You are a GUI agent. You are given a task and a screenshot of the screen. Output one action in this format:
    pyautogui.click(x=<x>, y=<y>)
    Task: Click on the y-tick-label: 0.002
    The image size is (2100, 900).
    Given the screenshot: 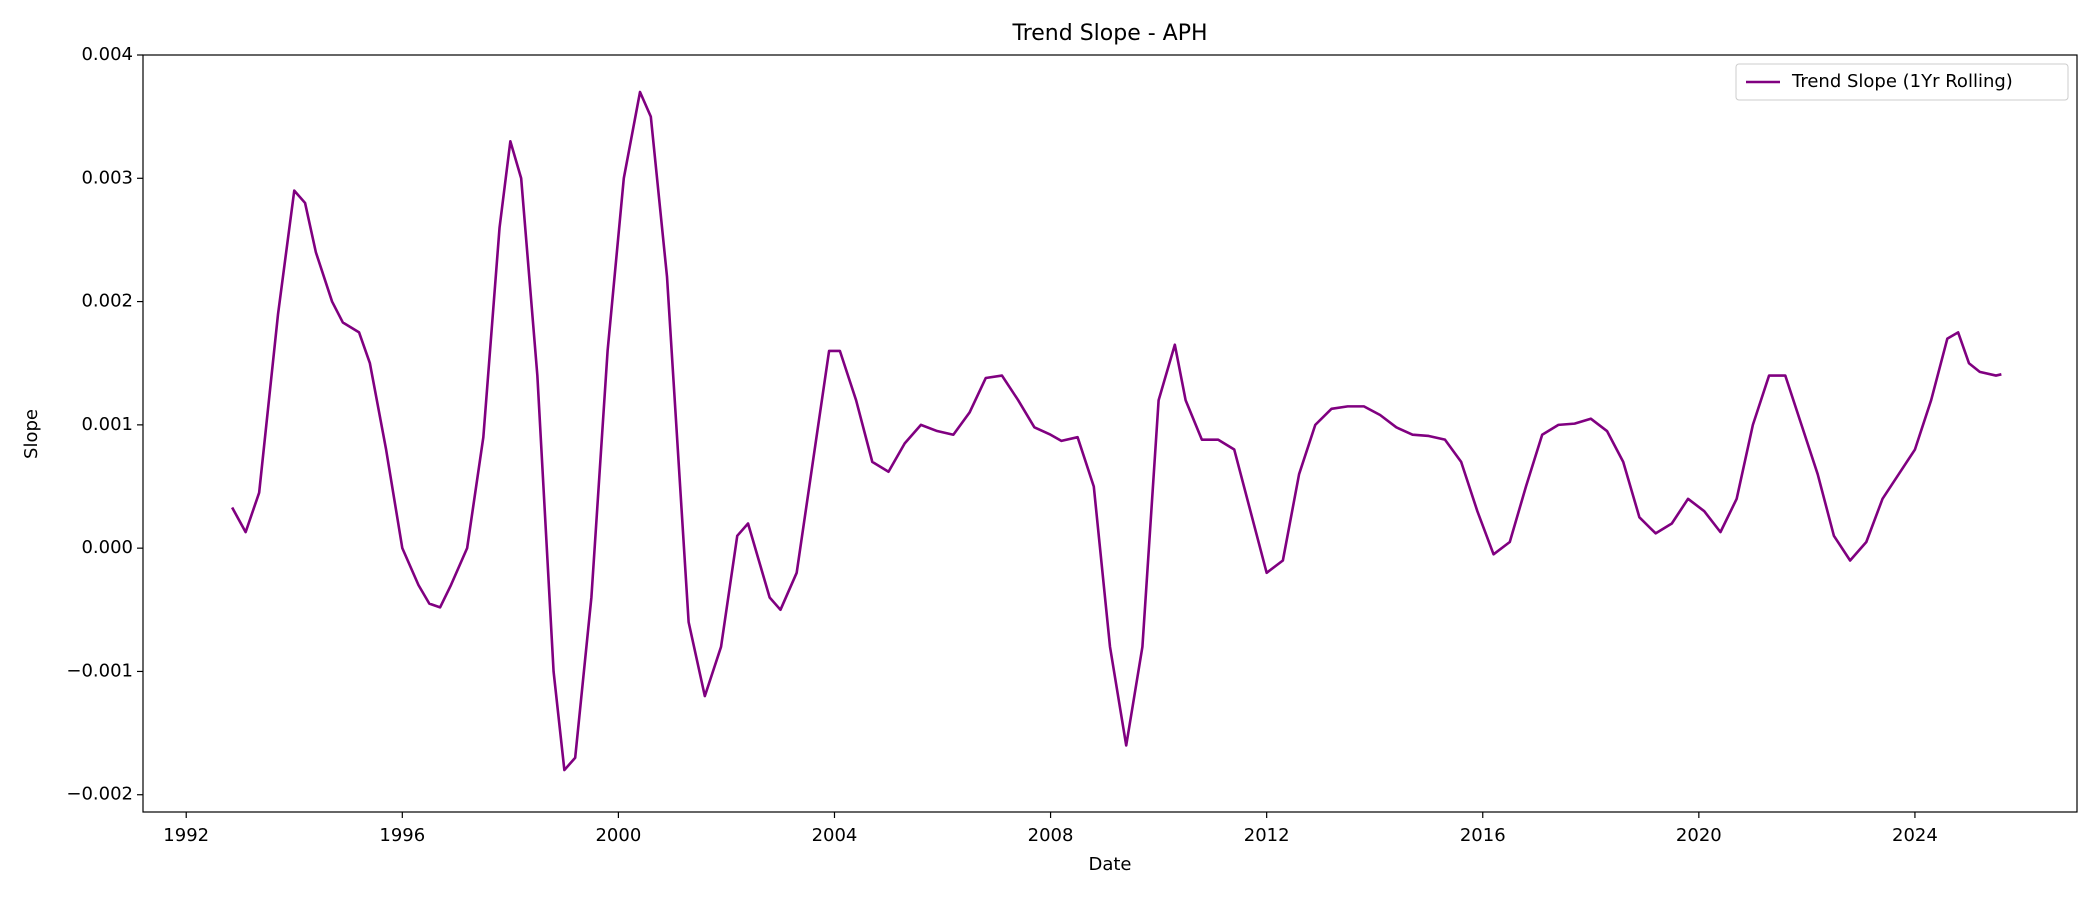 What is the action you would take?
    pyautogui.click(x=107, y=301)
    